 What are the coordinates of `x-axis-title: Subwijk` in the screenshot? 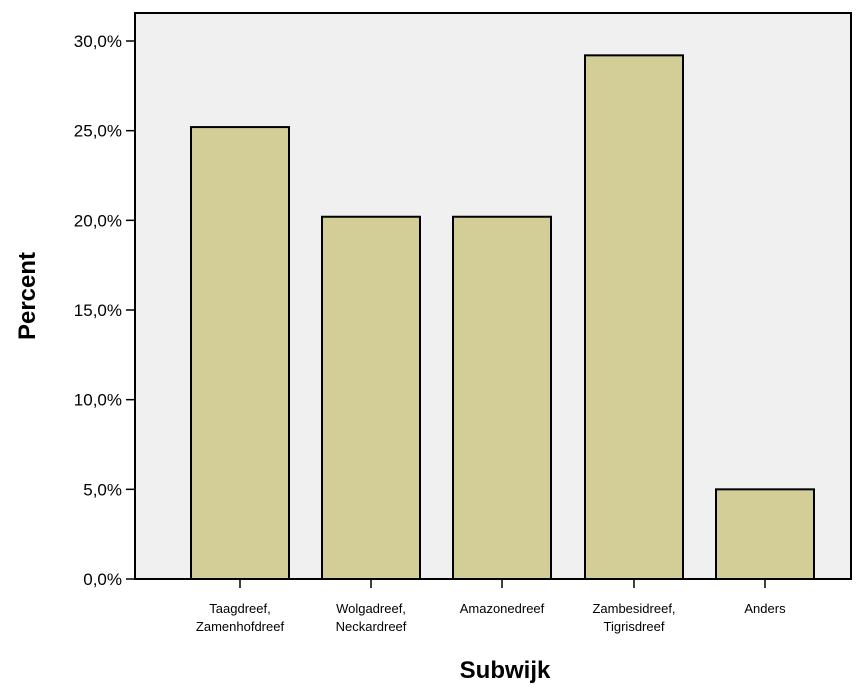 It's located at (505, 670).